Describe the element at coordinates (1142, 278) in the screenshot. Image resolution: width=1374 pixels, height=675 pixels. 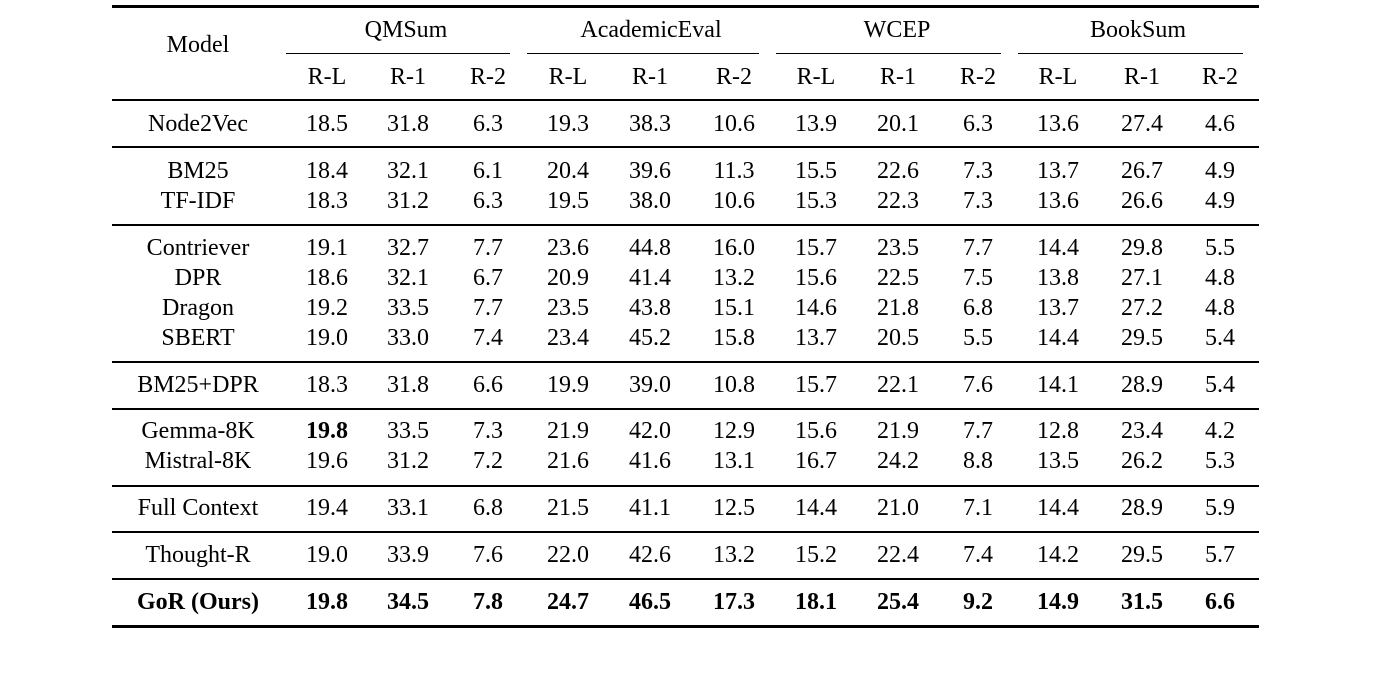
I see `score-cell: 27.1` at that location.